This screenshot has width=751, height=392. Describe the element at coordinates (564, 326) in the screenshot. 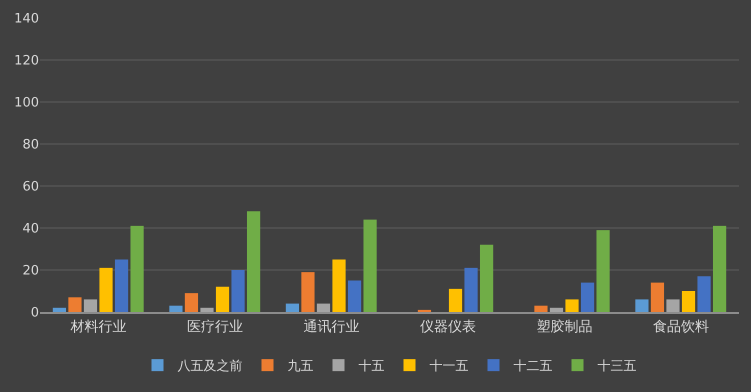

I see `x-tick-label: 塑胶制品` at that location.